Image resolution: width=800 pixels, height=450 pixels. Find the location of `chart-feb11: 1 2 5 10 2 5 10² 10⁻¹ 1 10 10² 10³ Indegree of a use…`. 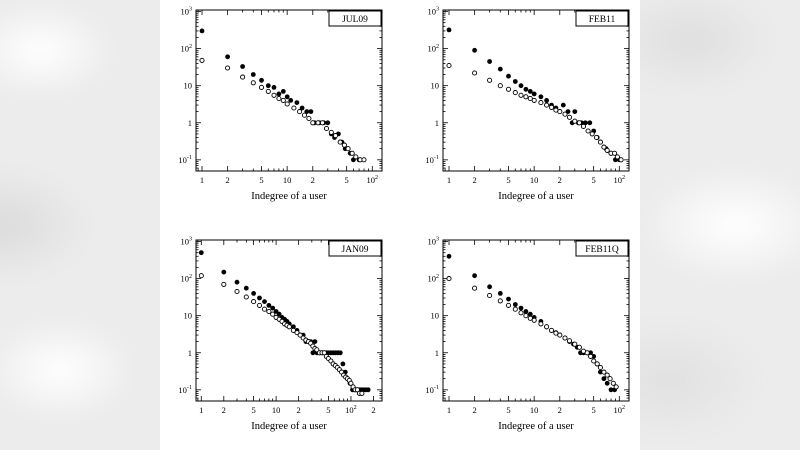

chart-feb11: 1 2 5 10 2 5 10² 10⁻¹ 1 10 10² 10³ Indegree of a use… is located at coordinates (523, 110).